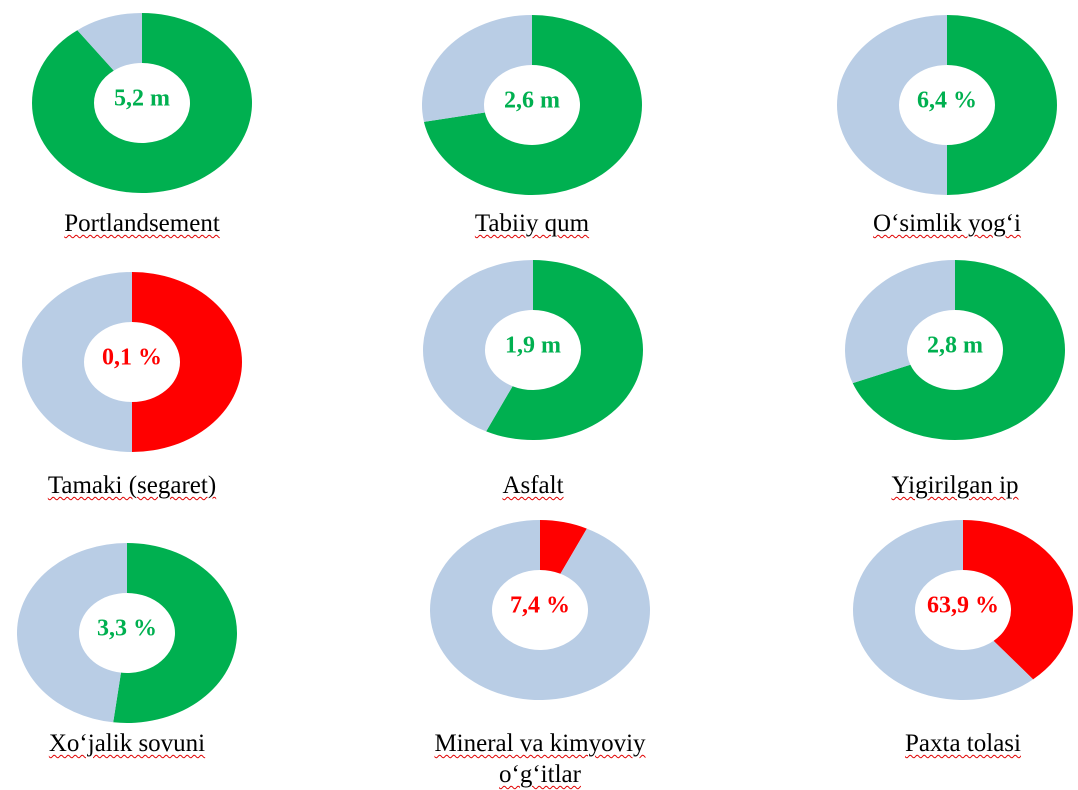 This screenshot has height=790, width=1078. Describe the element at coordinates (127, 743) in the screenshot. I see `caption: Xo‘jalik sovuni` at that location.